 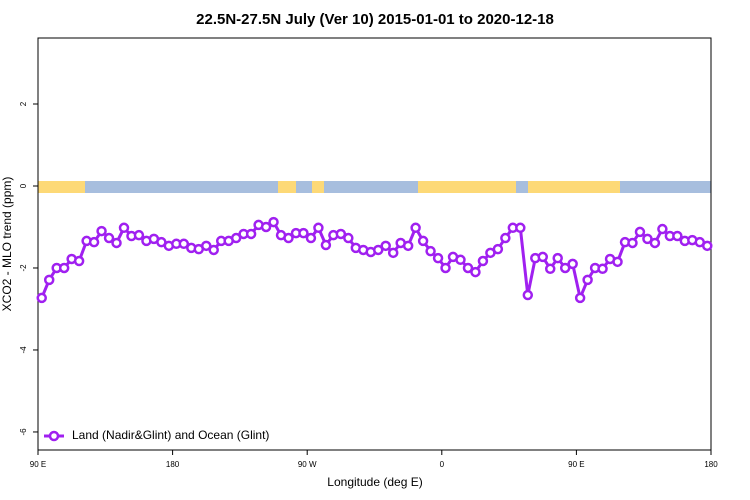 I want to click on legend-label: Land (Nadir&Glint) and Ocean (Glint), so click(x=170, y=435).